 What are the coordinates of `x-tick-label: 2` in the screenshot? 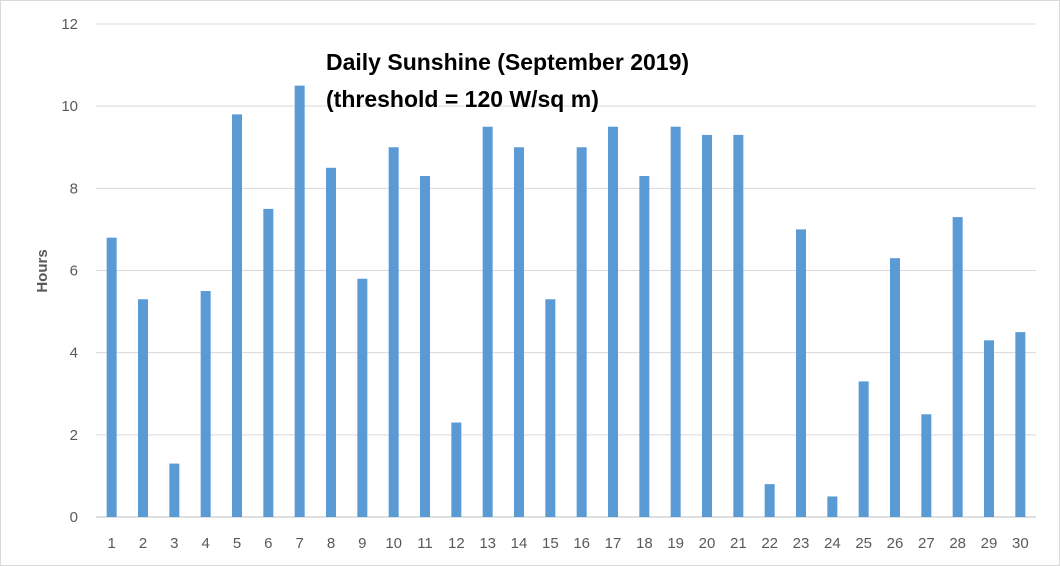 It's located at (143, 543).